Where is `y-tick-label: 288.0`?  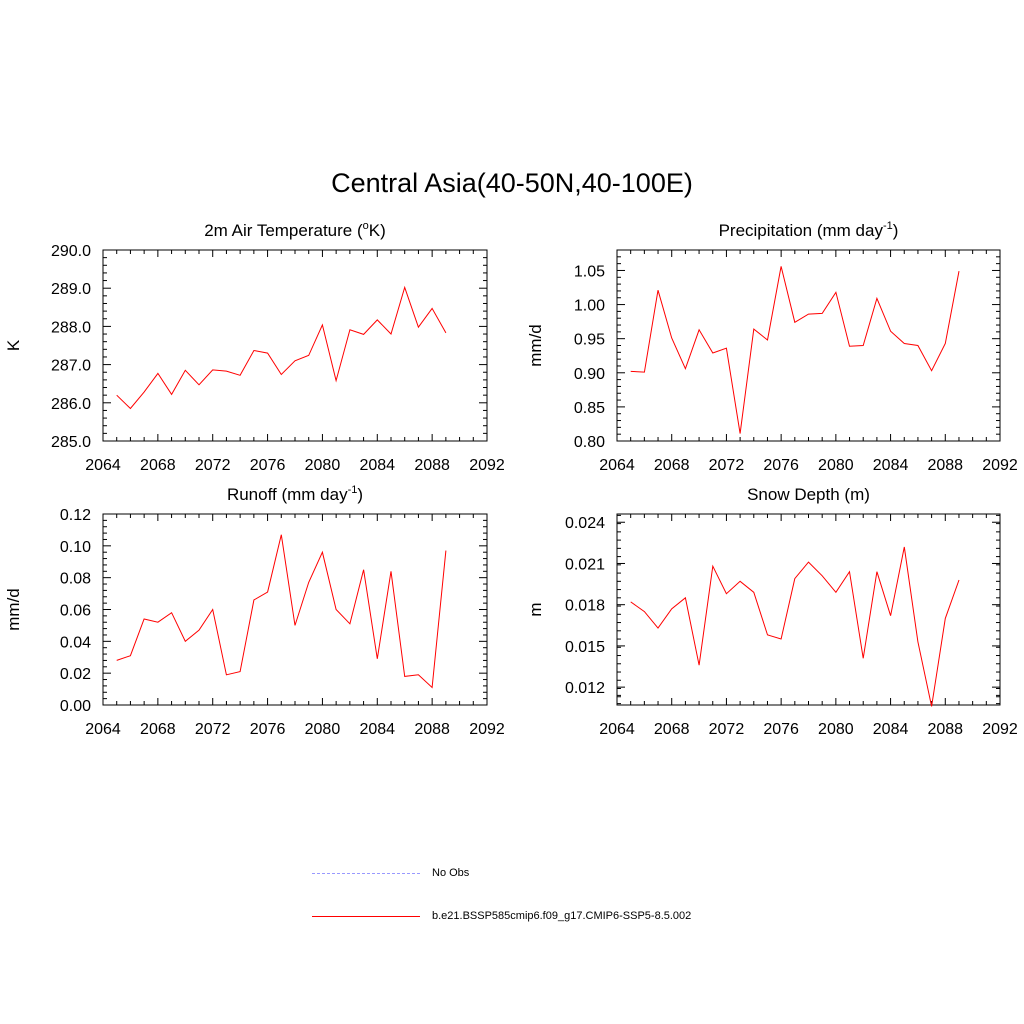 y-tick-label: 288.0 is located at coordinates (71, 327).